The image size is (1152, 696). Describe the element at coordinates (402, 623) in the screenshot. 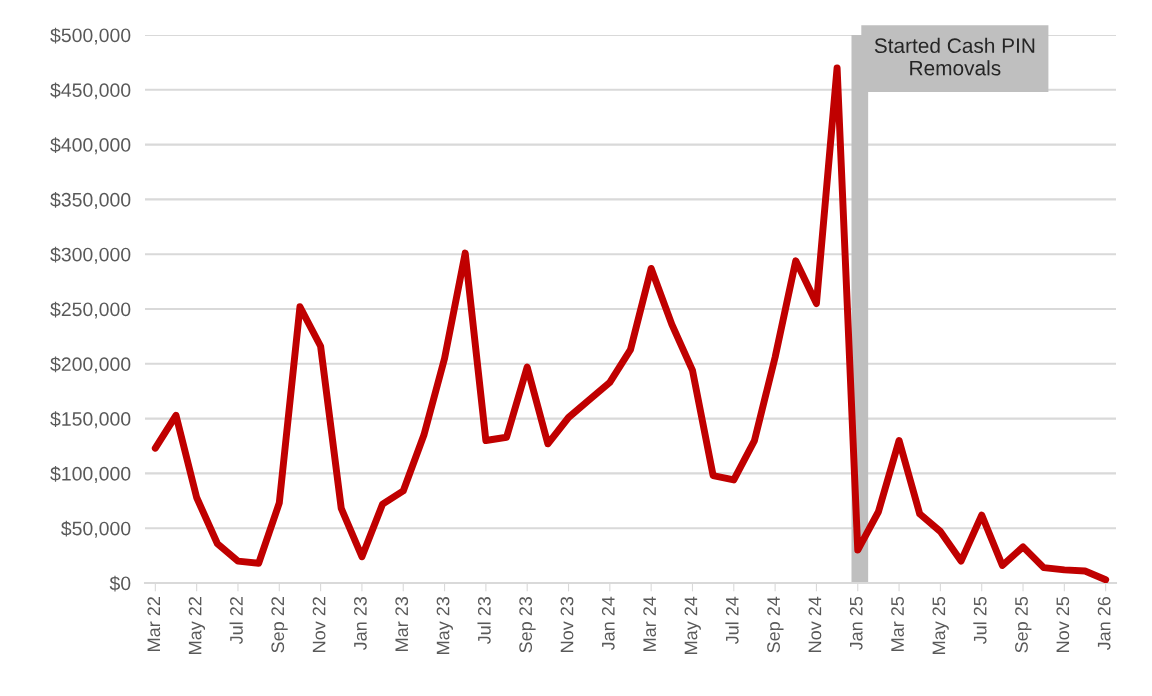

I see `x-tick-label: Mar 23` at that location.